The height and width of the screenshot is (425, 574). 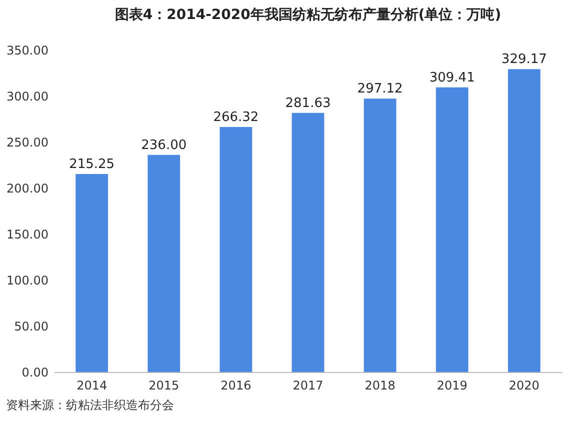 I want to click on data-label: 309.41, so click(x=452, y=78).